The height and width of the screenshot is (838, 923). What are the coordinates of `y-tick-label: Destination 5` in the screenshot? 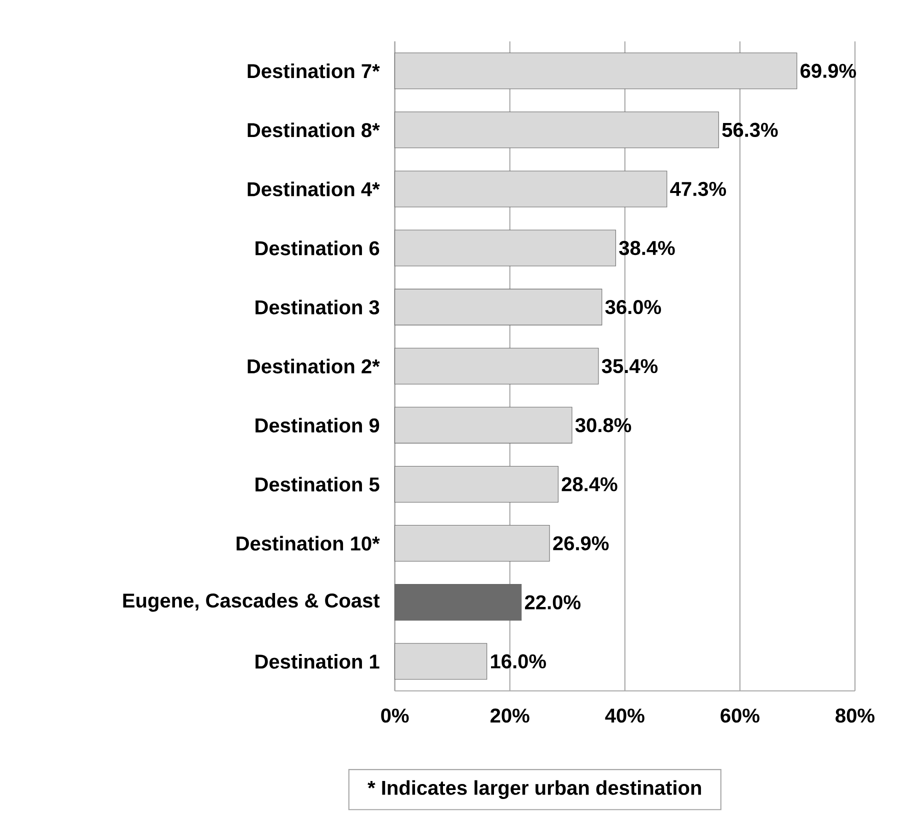 It's located at (318, 484).